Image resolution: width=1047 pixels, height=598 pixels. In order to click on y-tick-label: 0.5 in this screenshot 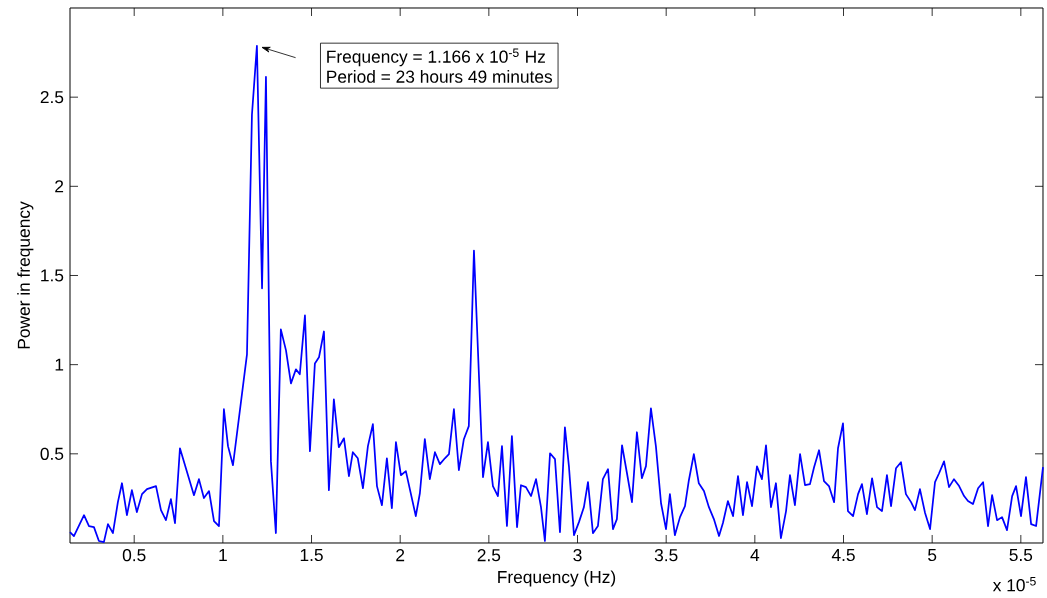, I will do `click(52, 453)`.